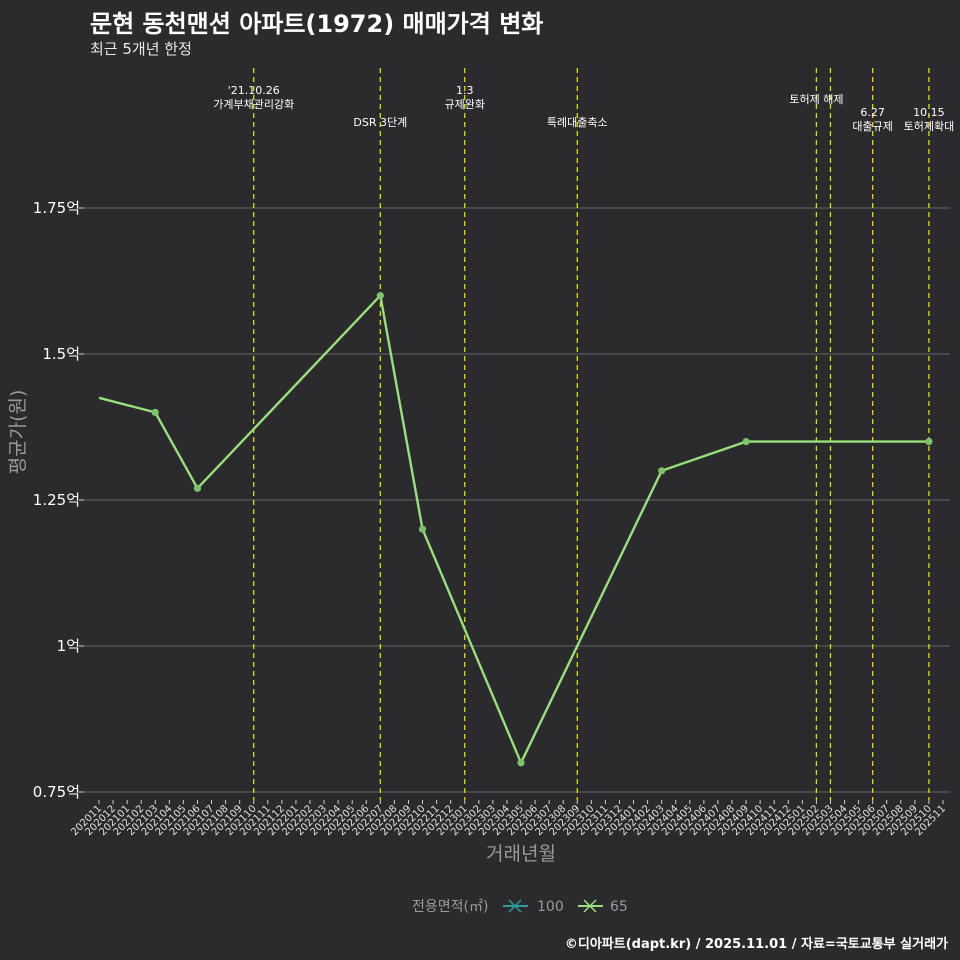 This screenshot has height=960, width=960. I want to click on policy-label-202510-0: 10.15, so click(929, 112).